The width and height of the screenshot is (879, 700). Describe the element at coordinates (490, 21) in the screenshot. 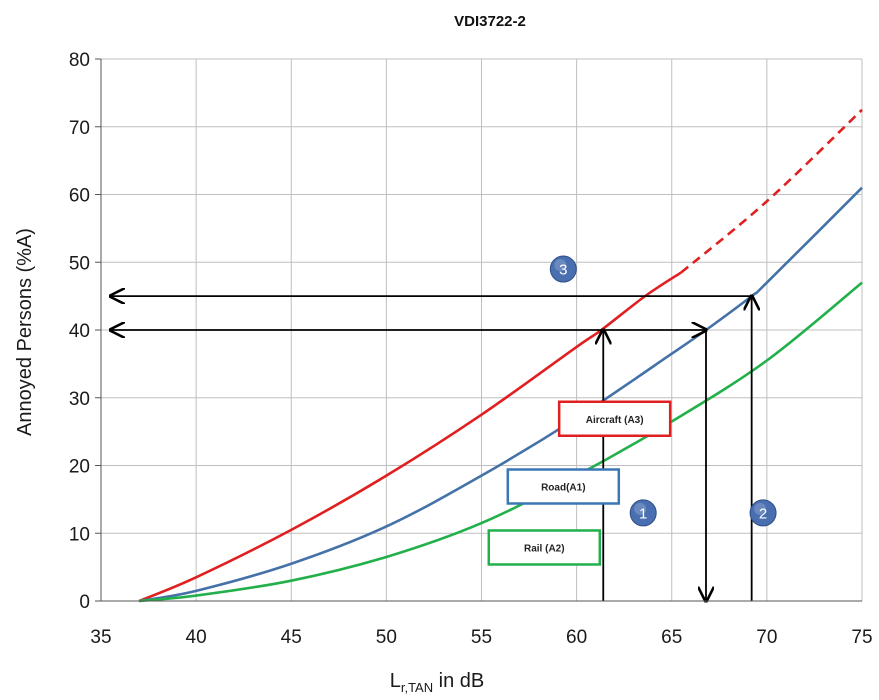

I see `chart-title: VDI3722-2` at that location.